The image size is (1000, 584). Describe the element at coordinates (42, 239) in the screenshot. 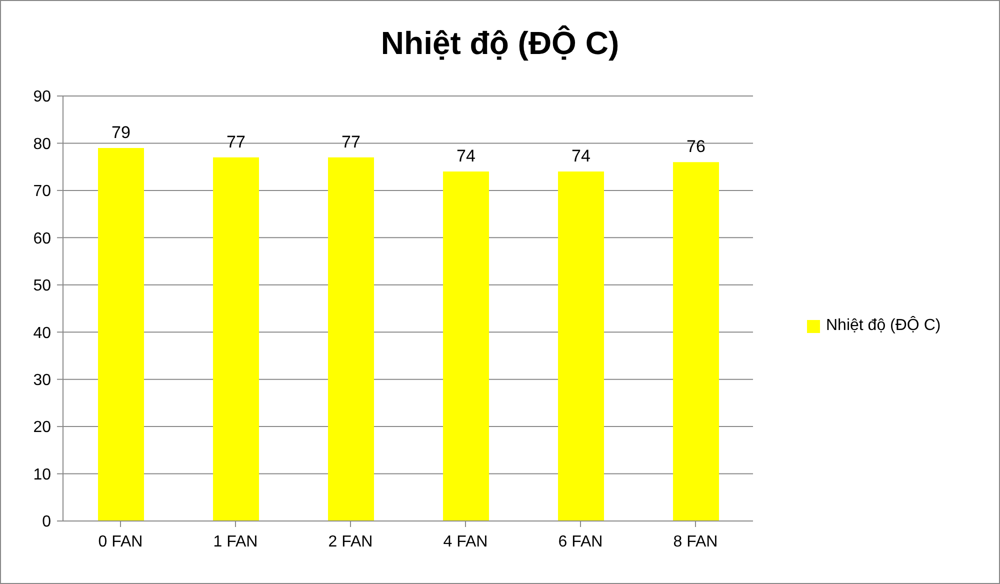

I see `y-tick-label: 60` at that location.